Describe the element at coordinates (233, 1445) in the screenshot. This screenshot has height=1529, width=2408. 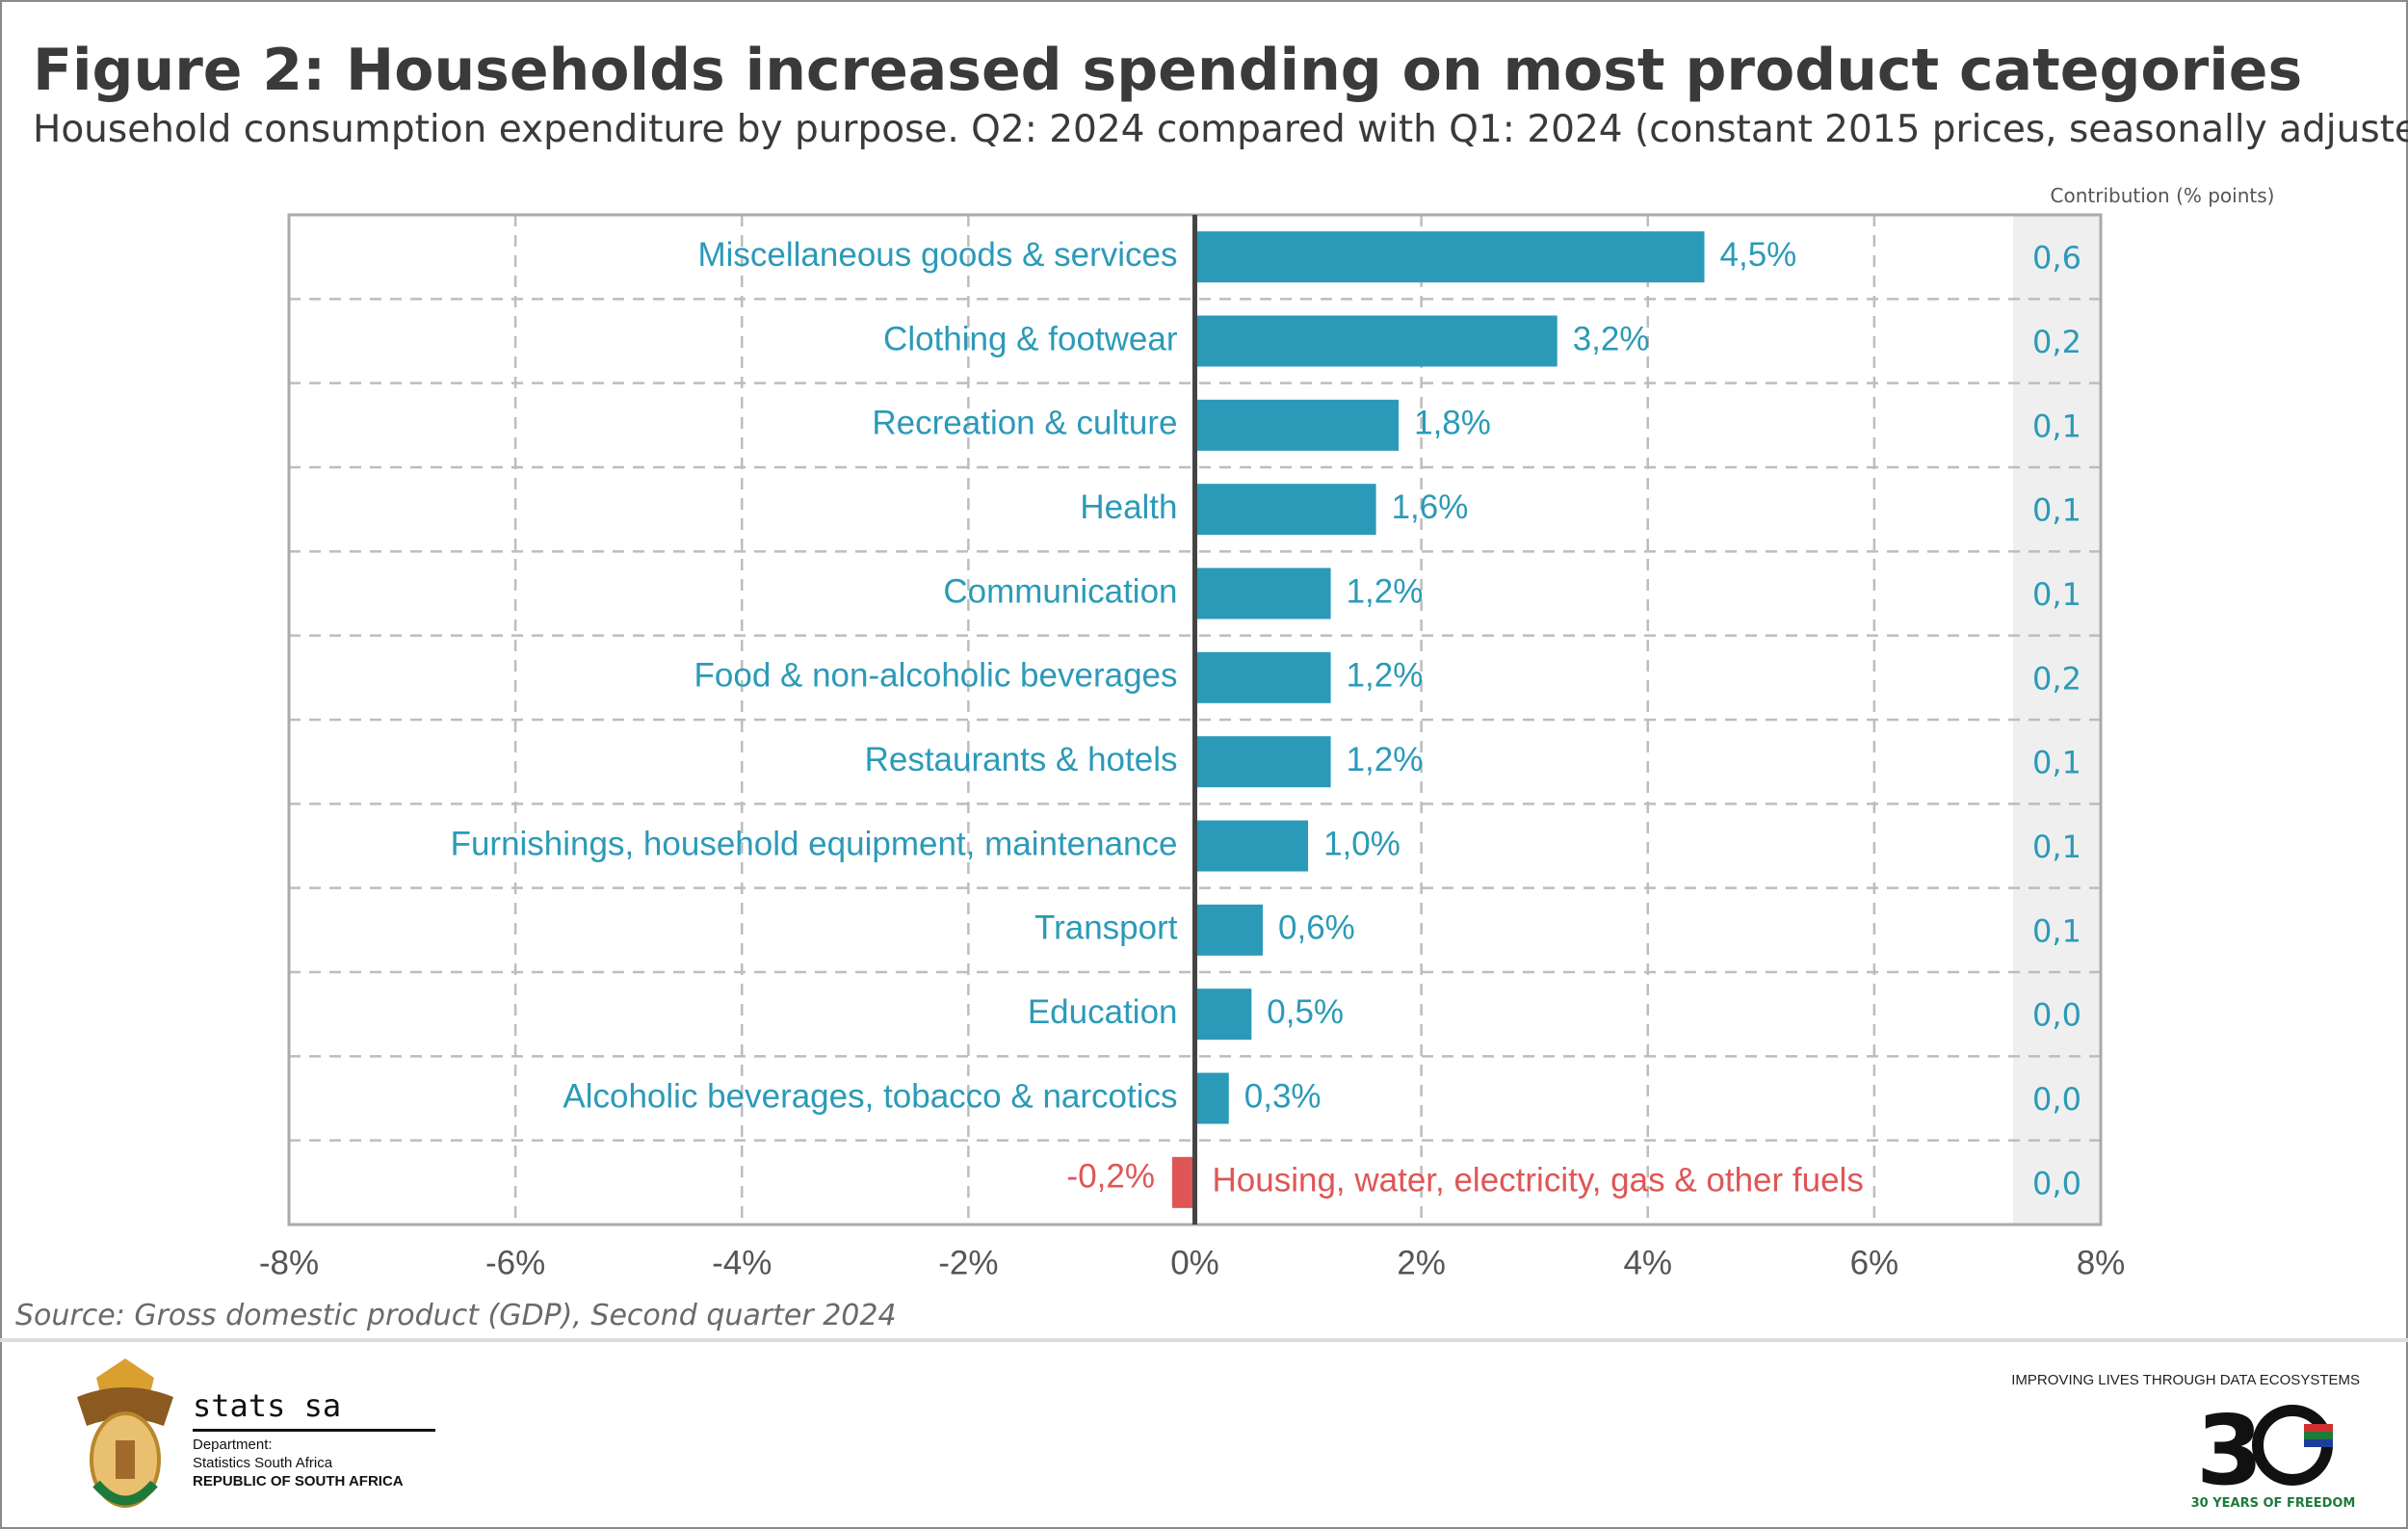
I see `dept-label: Department:` at that location.